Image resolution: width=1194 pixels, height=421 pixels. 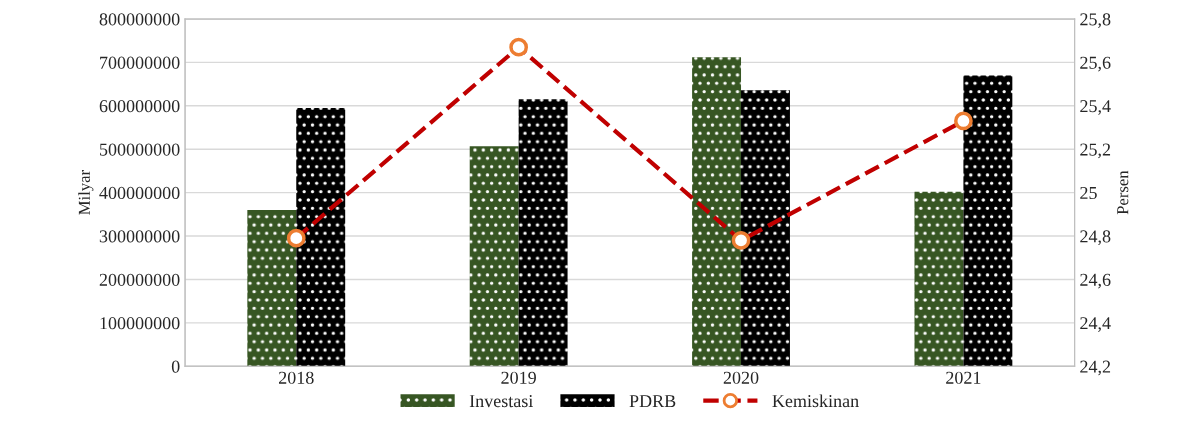 I want to click on x-tick-label: 2021, so click(x=963, y=377).